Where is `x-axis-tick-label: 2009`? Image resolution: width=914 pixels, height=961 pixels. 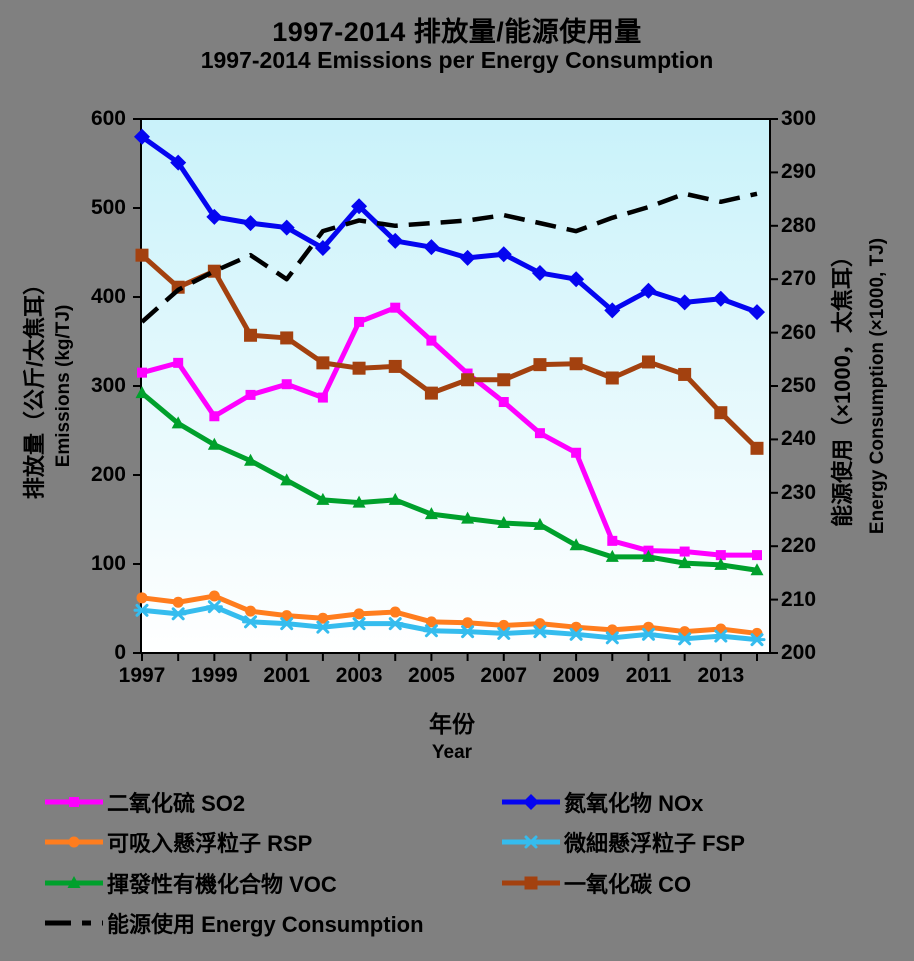
x-axis-tick-label: 2009 is located at coordinates (576, 675).